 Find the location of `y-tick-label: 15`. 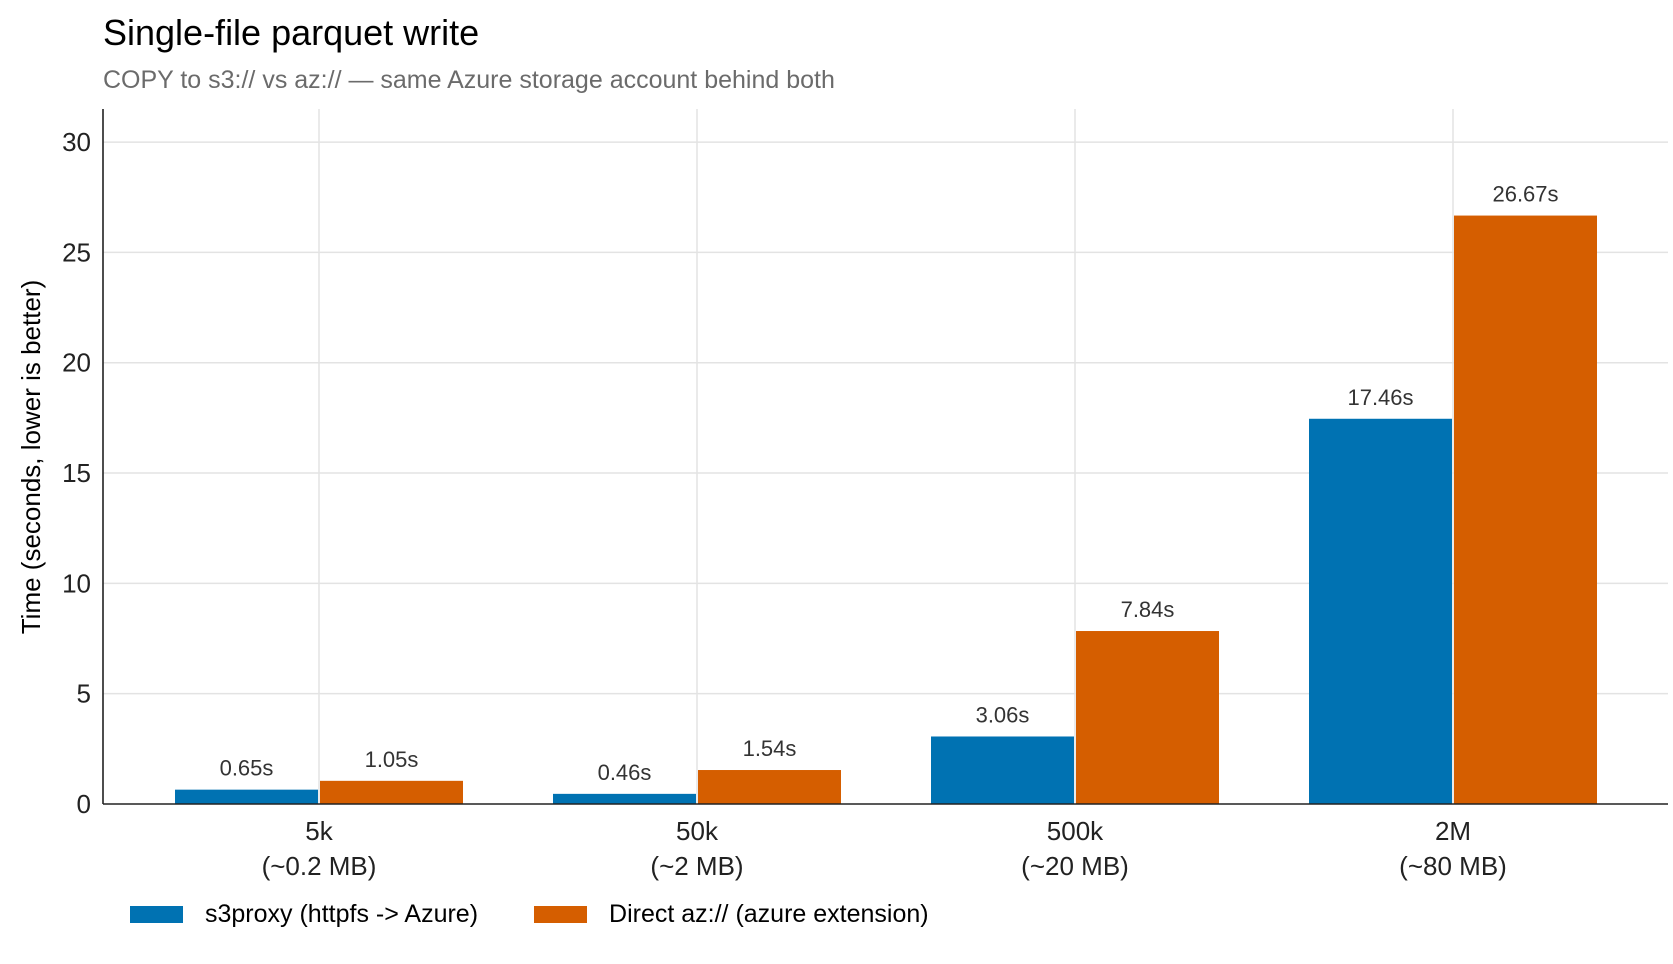

y-tick-label: 15 is located at coordinates (76, 473).